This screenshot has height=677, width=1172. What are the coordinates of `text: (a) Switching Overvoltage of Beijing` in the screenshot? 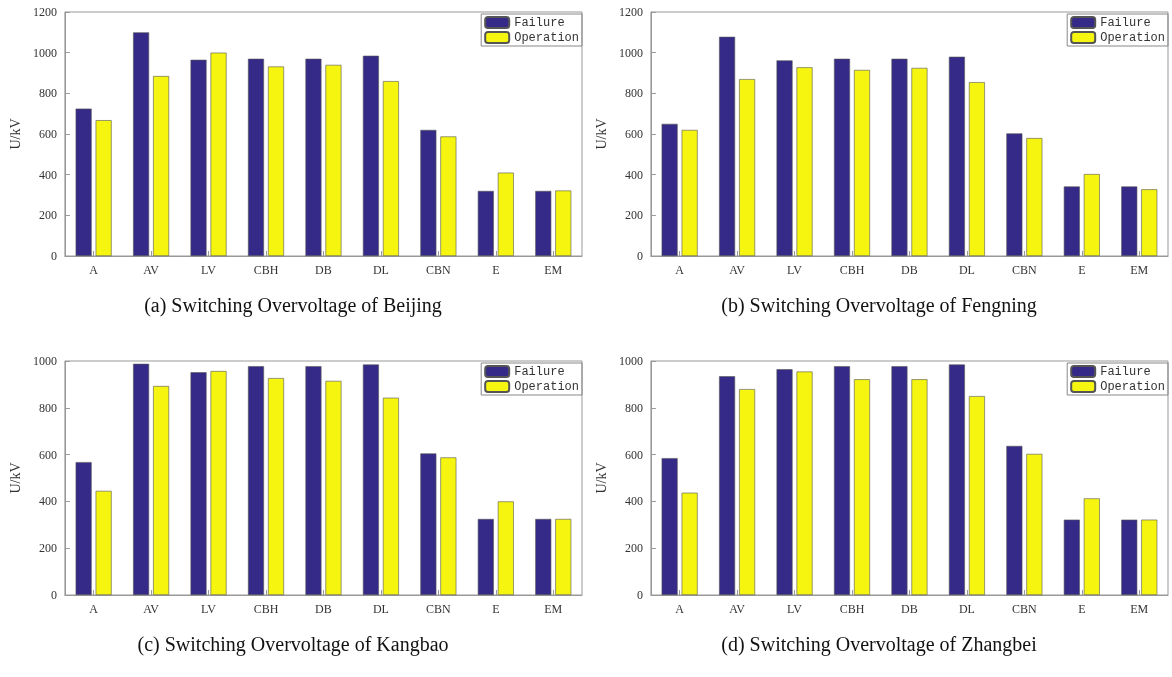 It's located at (293, 305).